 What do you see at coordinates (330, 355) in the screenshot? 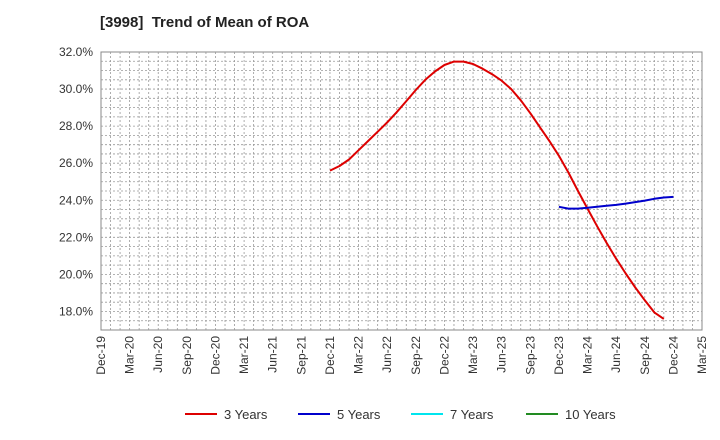
I see `x-tick-label: Dec-21` at bounding box center [330, 355].